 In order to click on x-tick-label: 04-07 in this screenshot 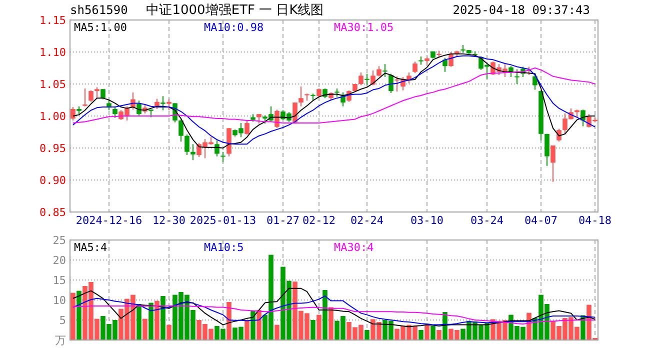, I will do `click(541, 220)`.